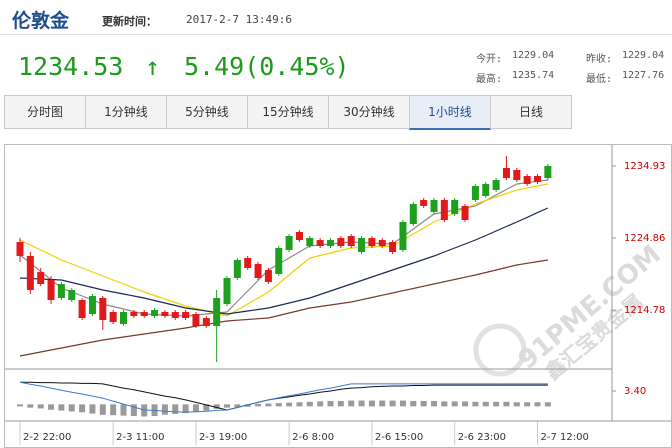  I want to click on x-tick-label: 2-6 15:00, so click(399, 437).